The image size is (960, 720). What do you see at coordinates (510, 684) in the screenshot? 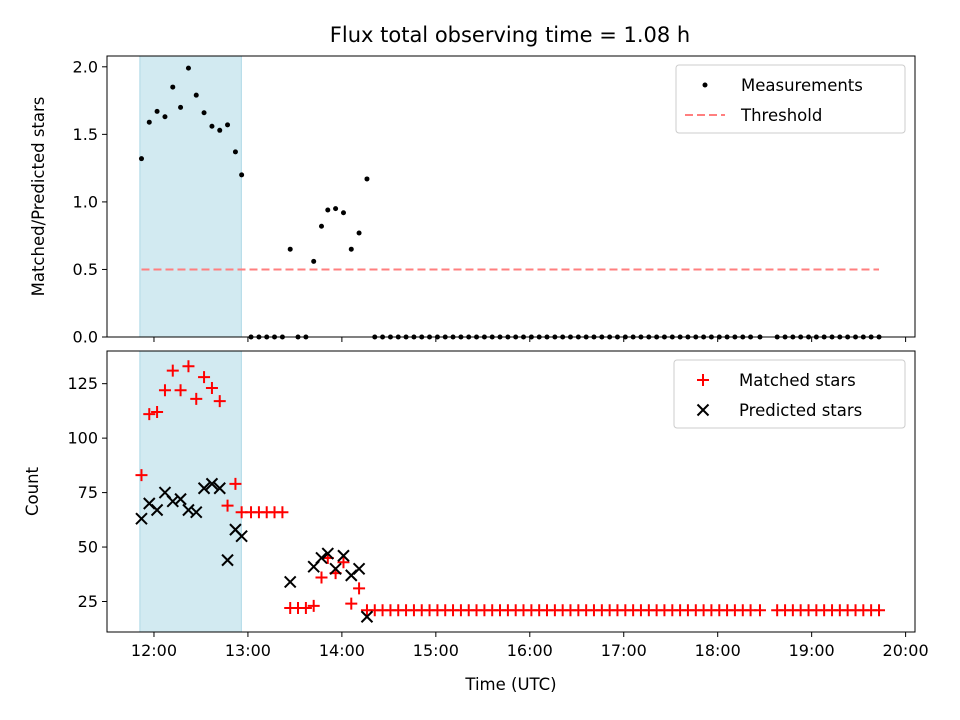
I see `x-axis-label: Time (UTC)` at bounding box center [510, 684].